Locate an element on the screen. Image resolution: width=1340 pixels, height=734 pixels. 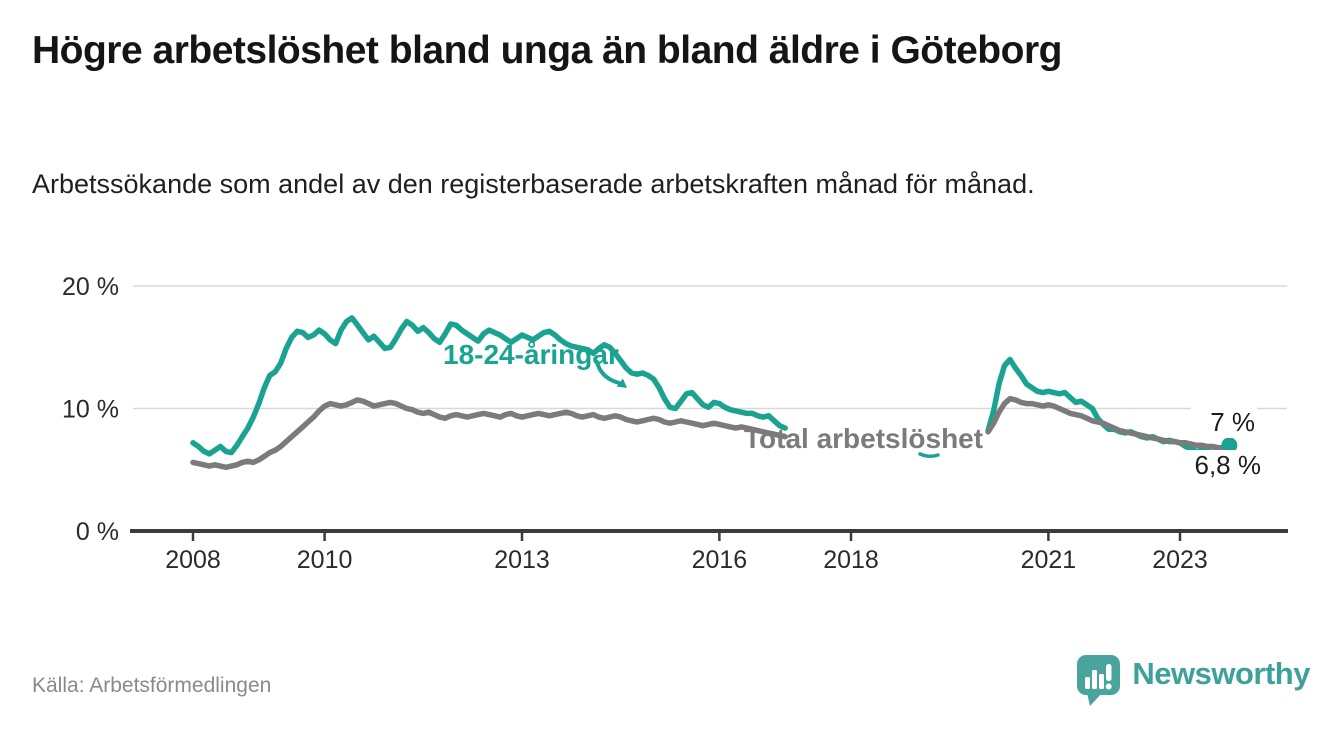
series-label-total: Total arbetslöshet is located at coordinates (864, 438).